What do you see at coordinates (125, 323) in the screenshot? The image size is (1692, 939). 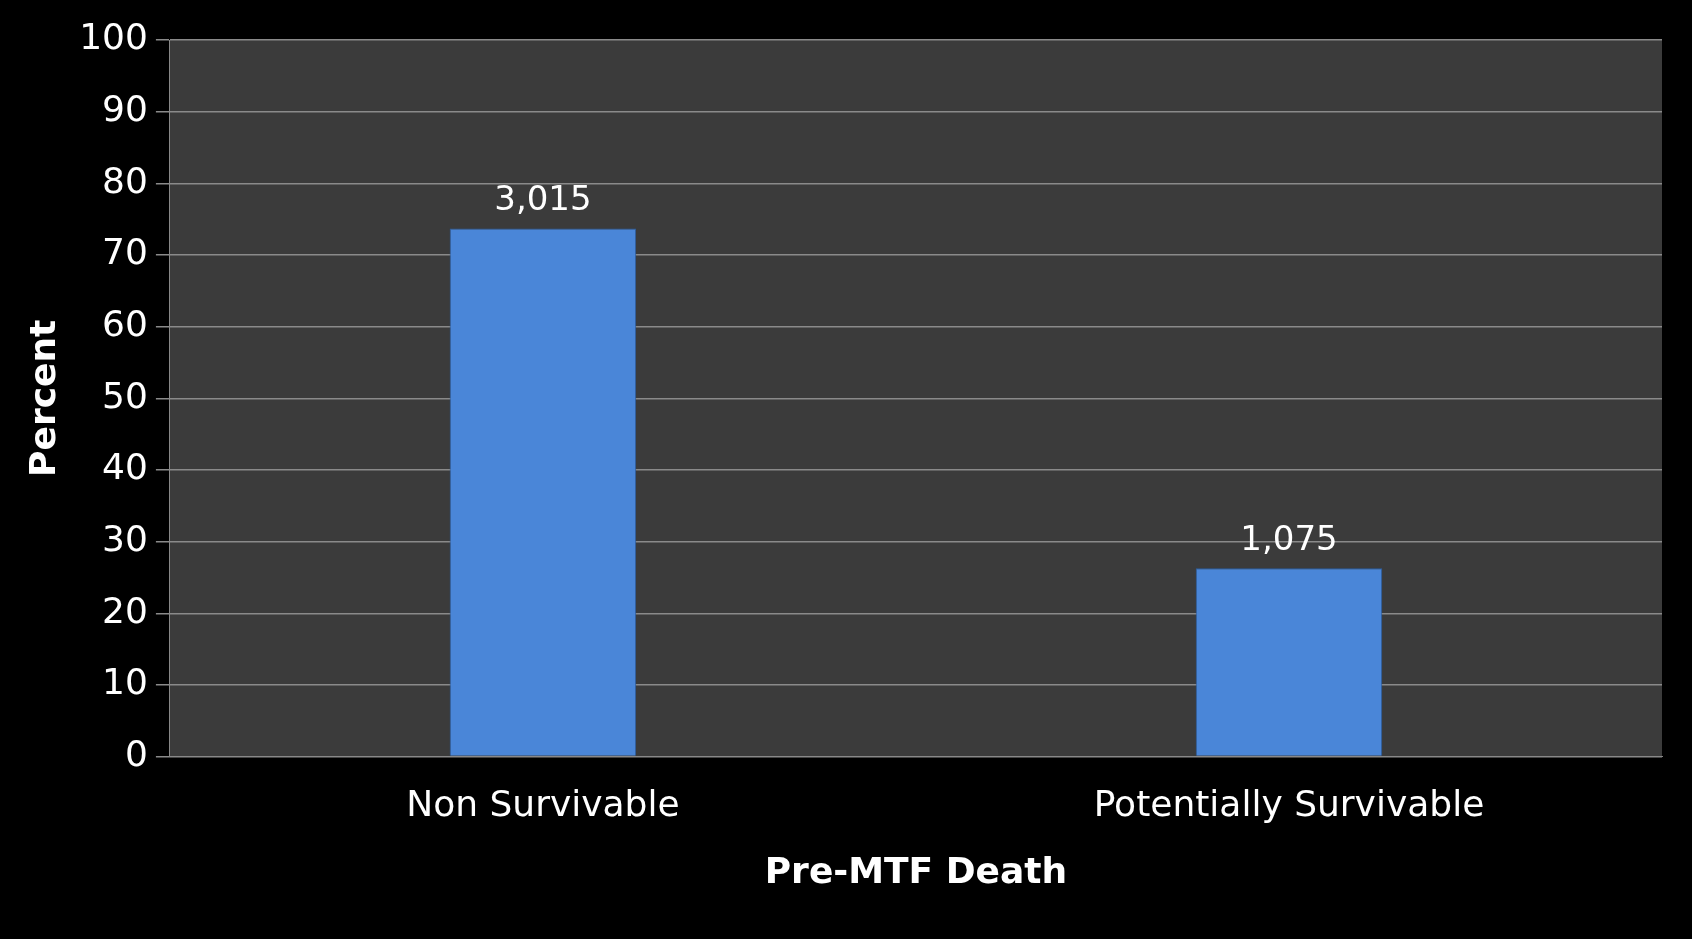 I see `y-tick-label: 60` at bounding box center [125, 323].